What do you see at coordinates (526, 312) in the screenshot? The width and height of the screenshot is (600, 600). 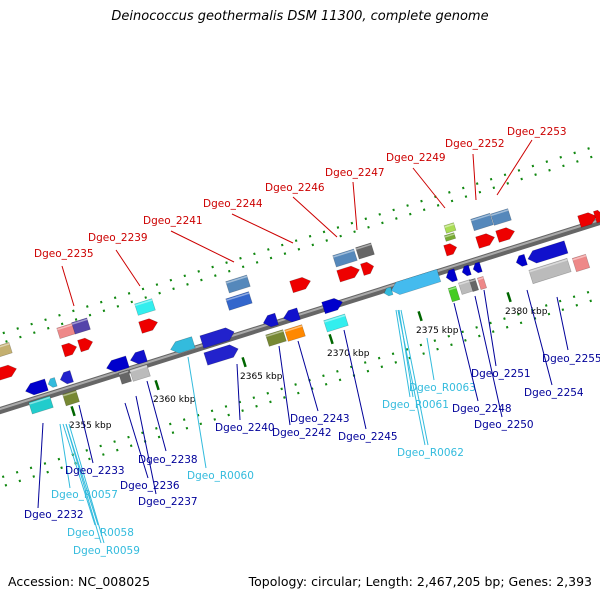 I see `scale-label: 2380 kbp` at bounding box center [526, 312].